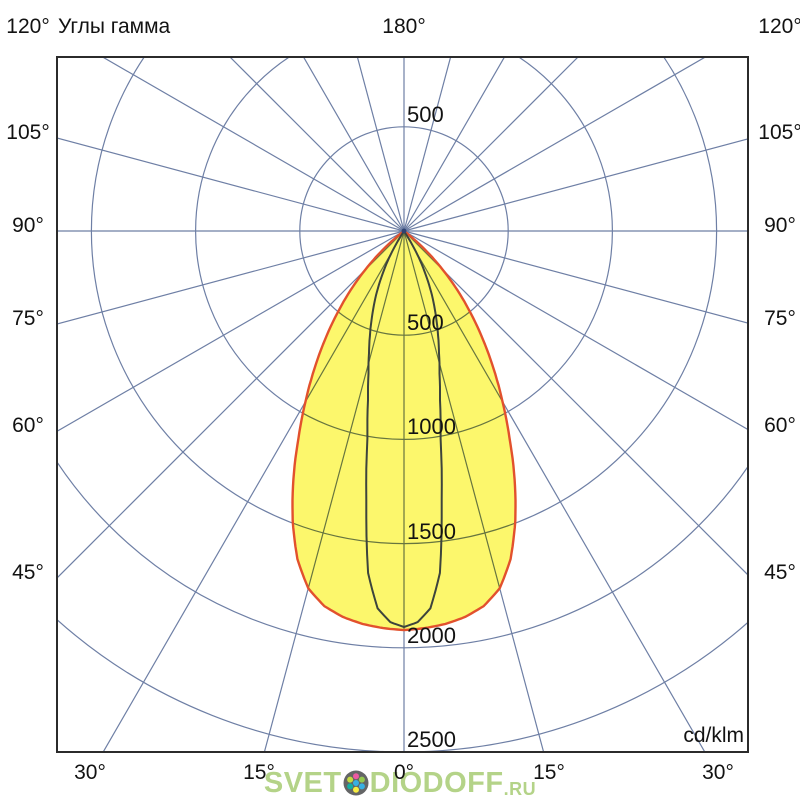  What do you see at coordinates (713, 735) in the screenshot?
I see `unit-label: cd/klm` at bounding box center [713, 735].